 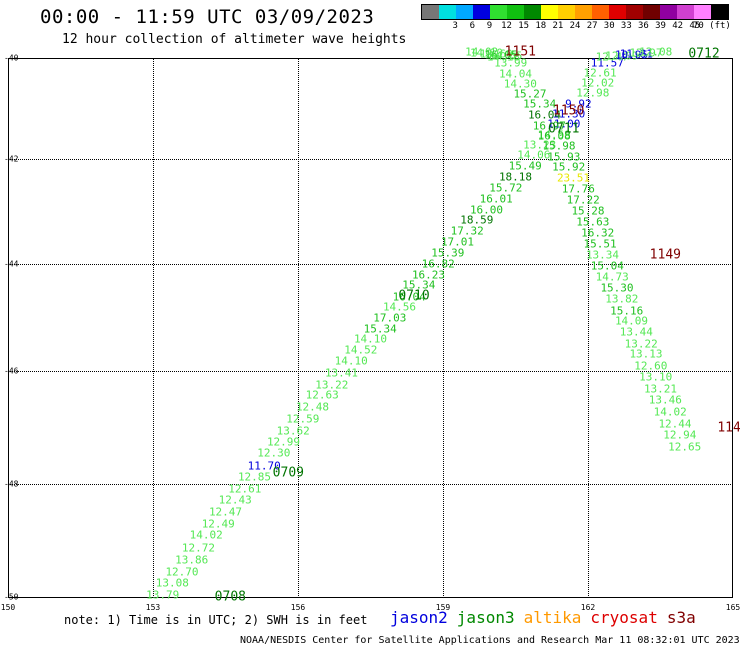 I want to click on wave-height-value: 12.59, so click(x=303, y=419).